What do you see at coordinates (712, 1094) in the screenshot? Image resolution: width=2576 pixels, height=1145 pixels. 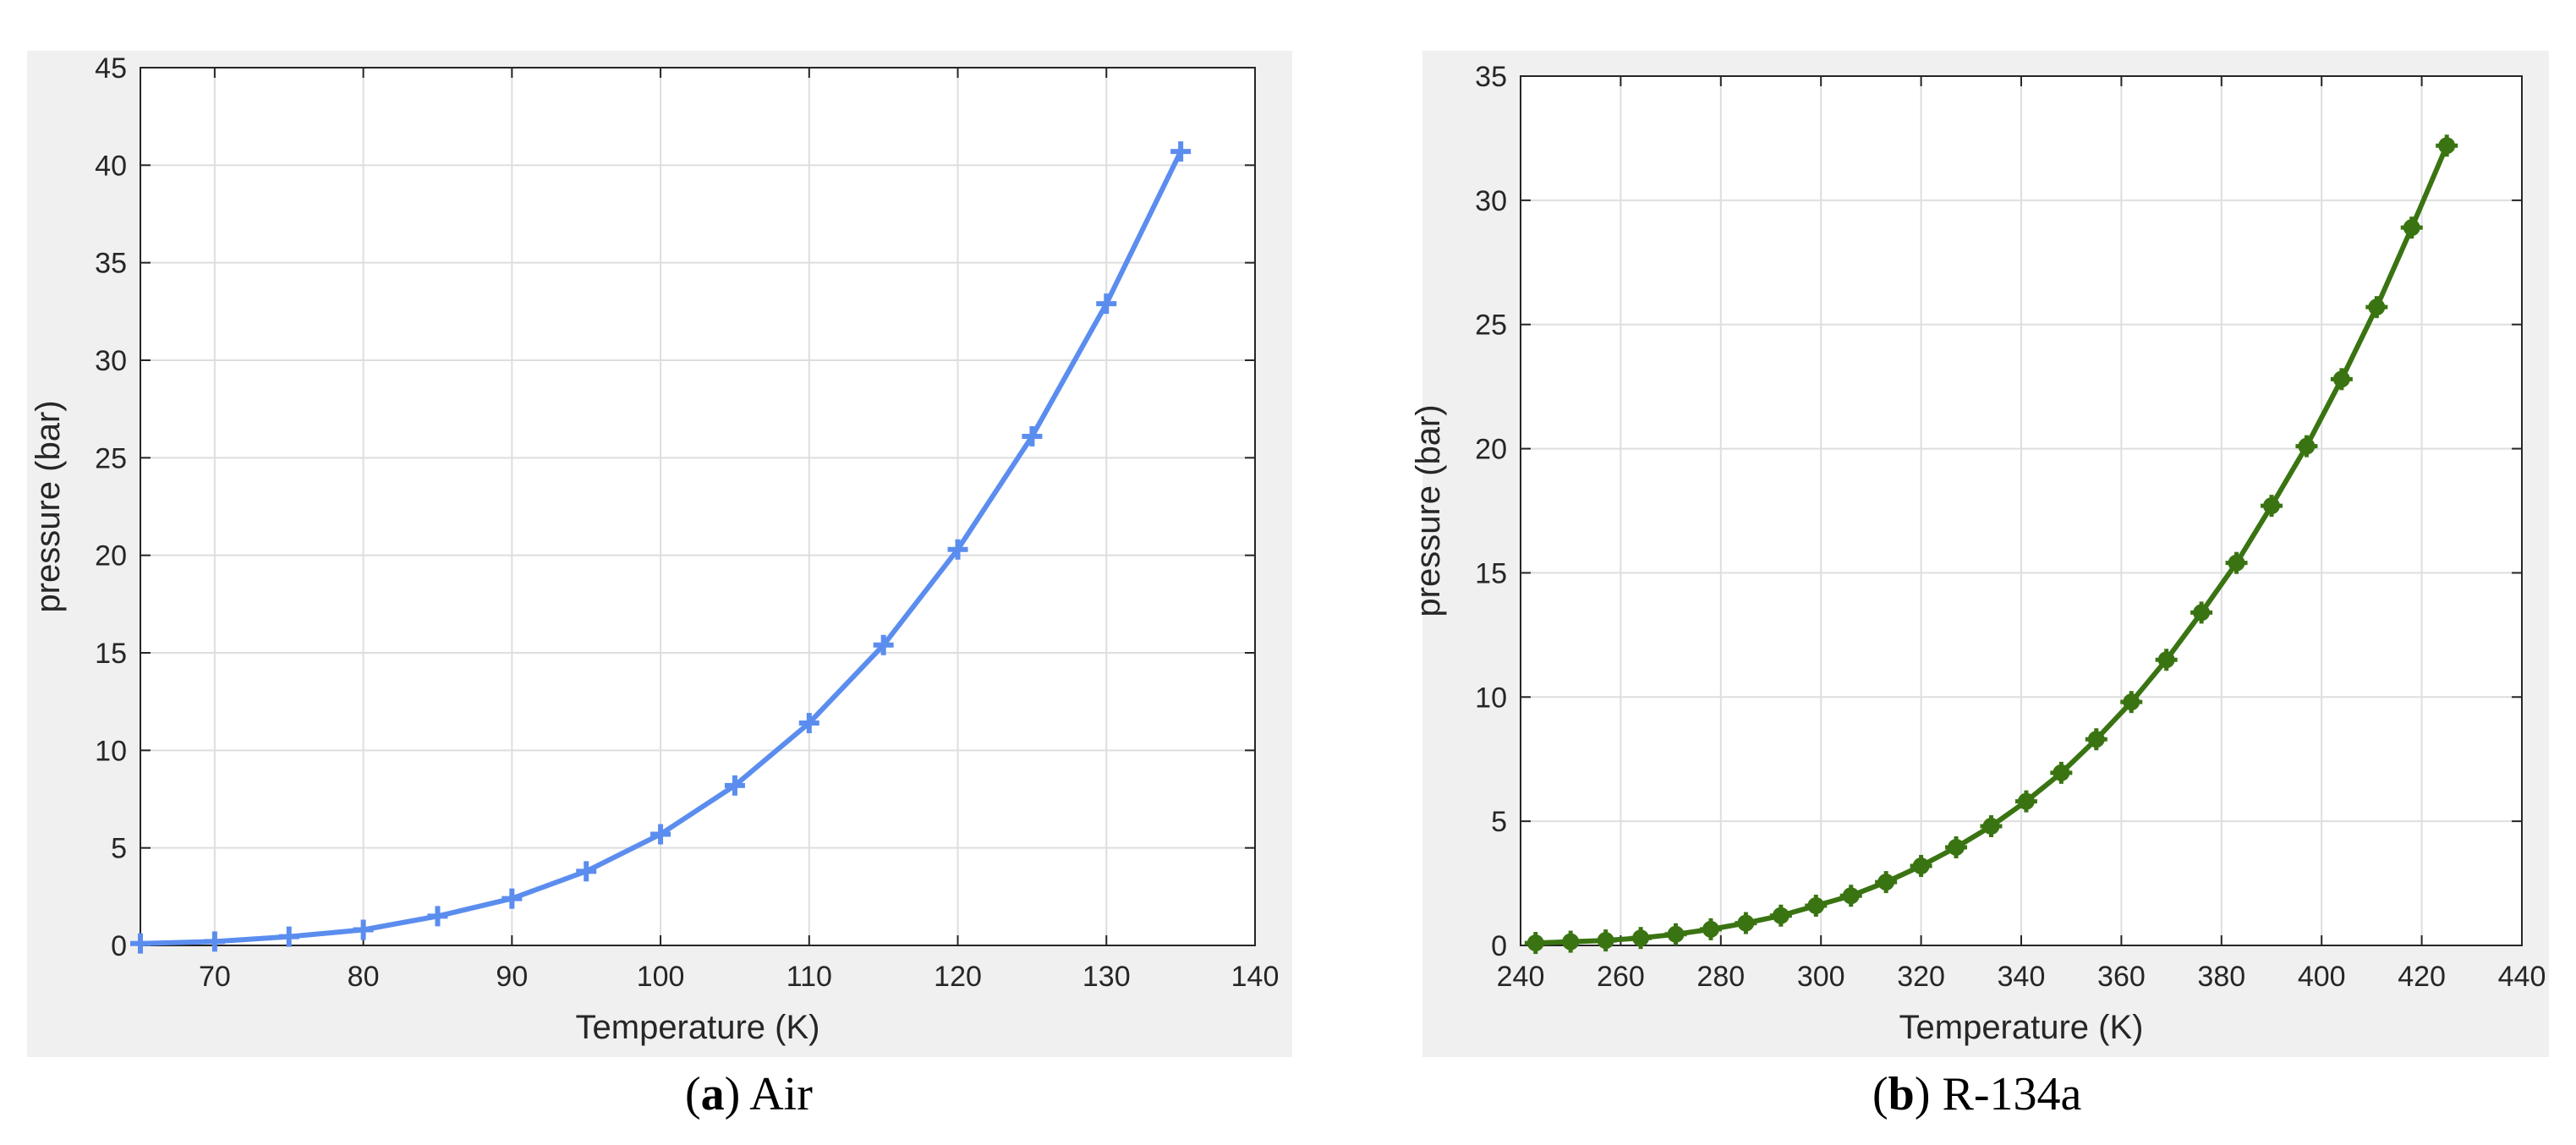 I see `caption-air-letter: a` at bounding box center [712, 1094].